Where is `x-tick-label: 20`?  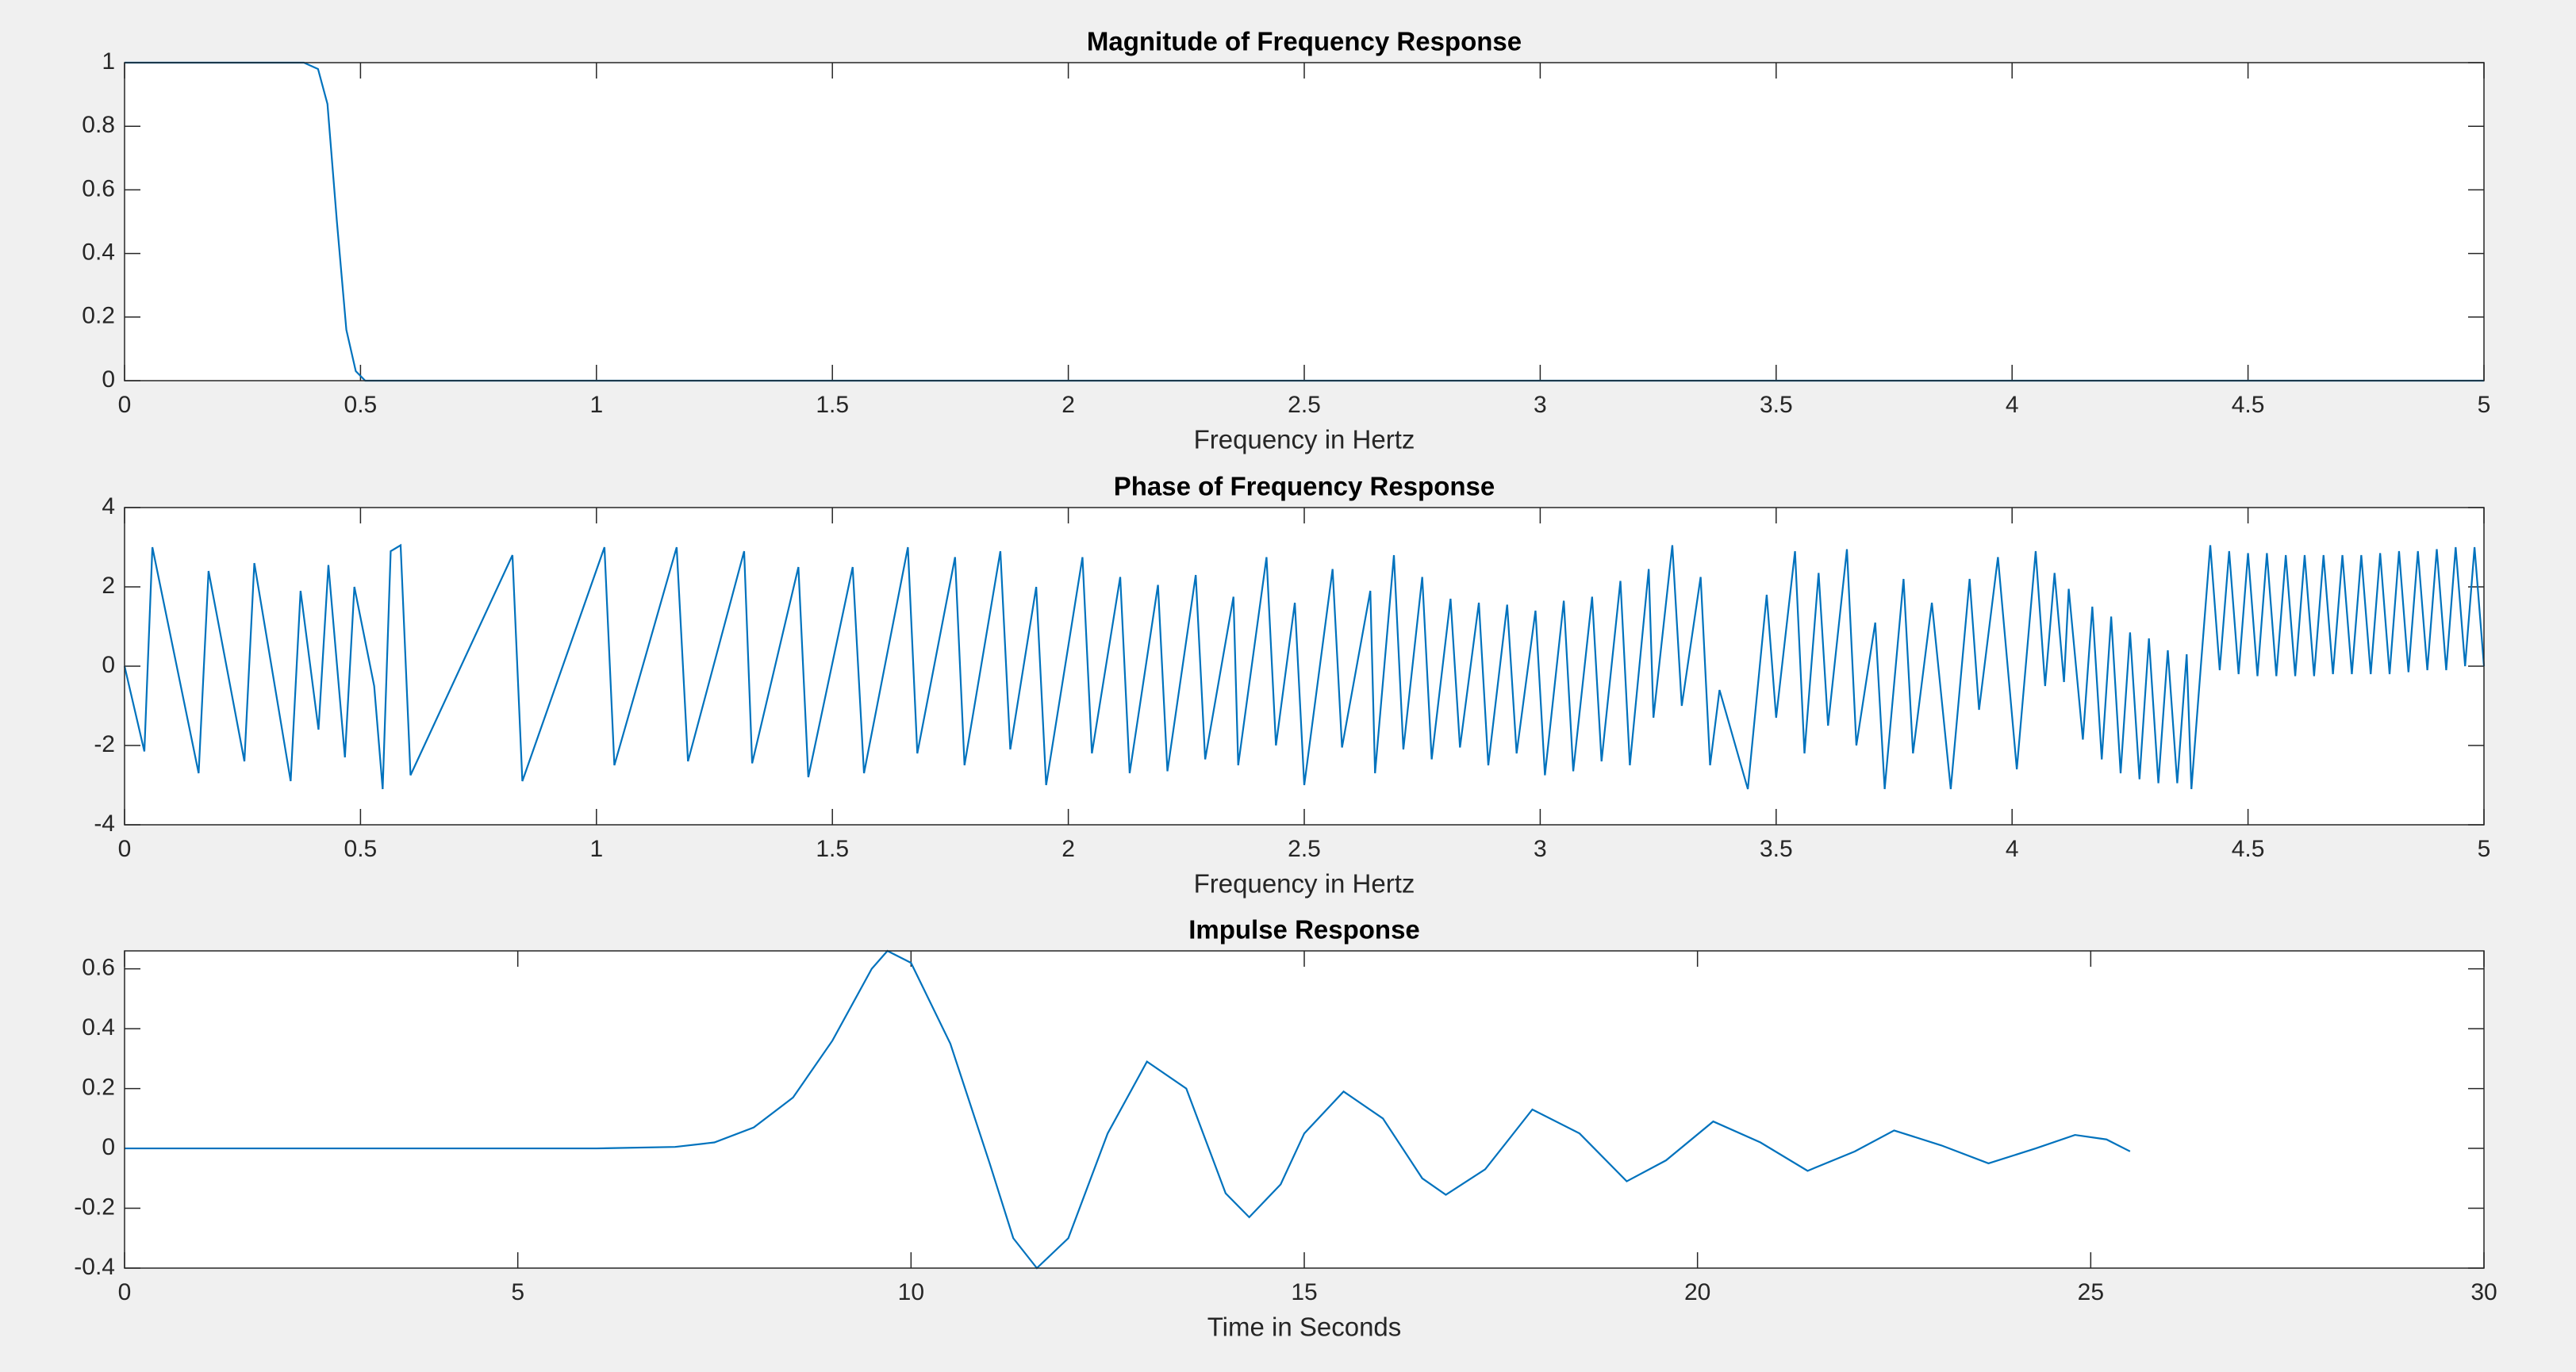
x-tick-label: 20 is located at coordinates (1697, 1292).